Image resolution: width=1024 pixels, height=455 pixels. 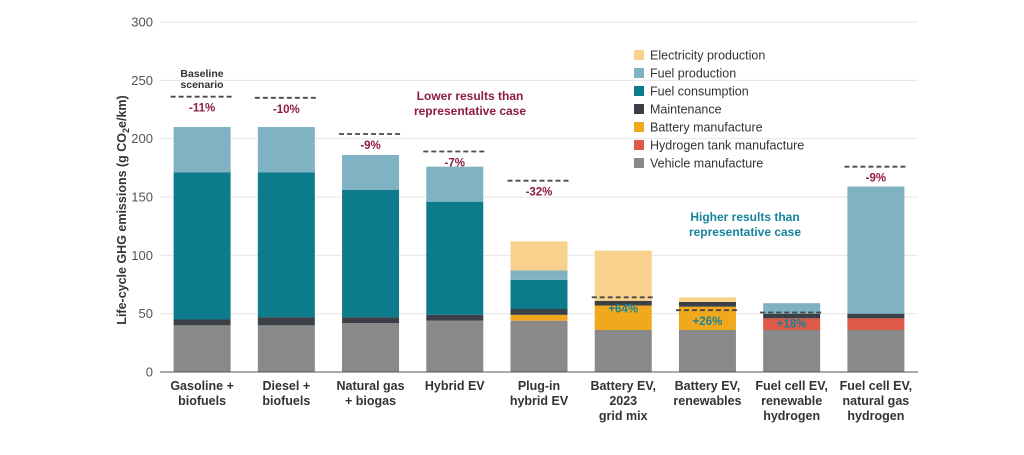 I want to click on legend-swatch-battery-manufacture, so click(x=639, y=127).